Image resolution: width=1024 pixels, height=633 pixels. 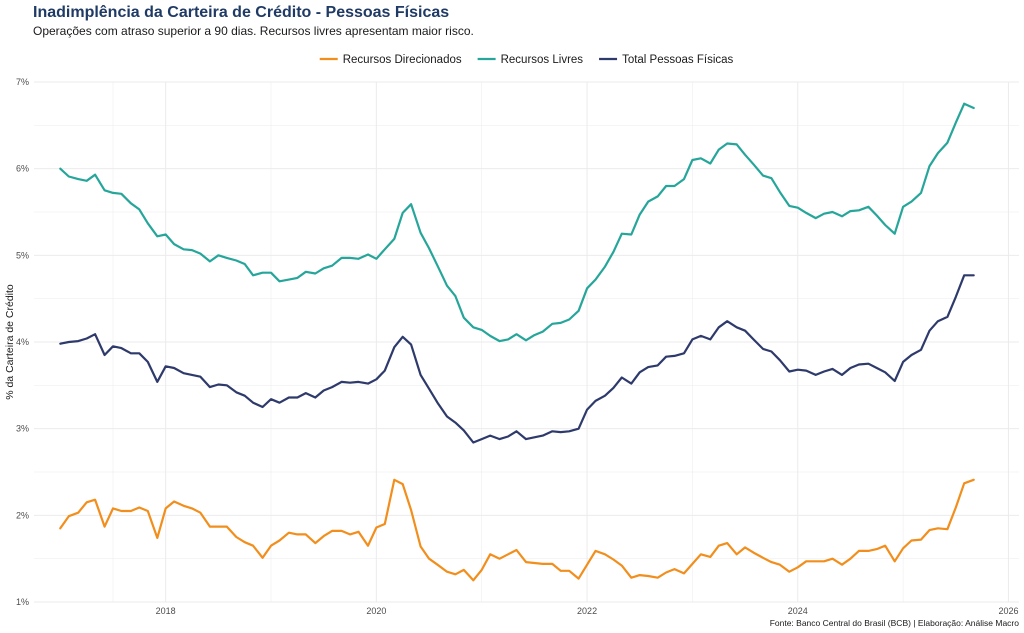 What do you see at coordinates (166, 611) in the screenshot?
I see `x-tick-label: 2018` at bounding box center [166, 611].